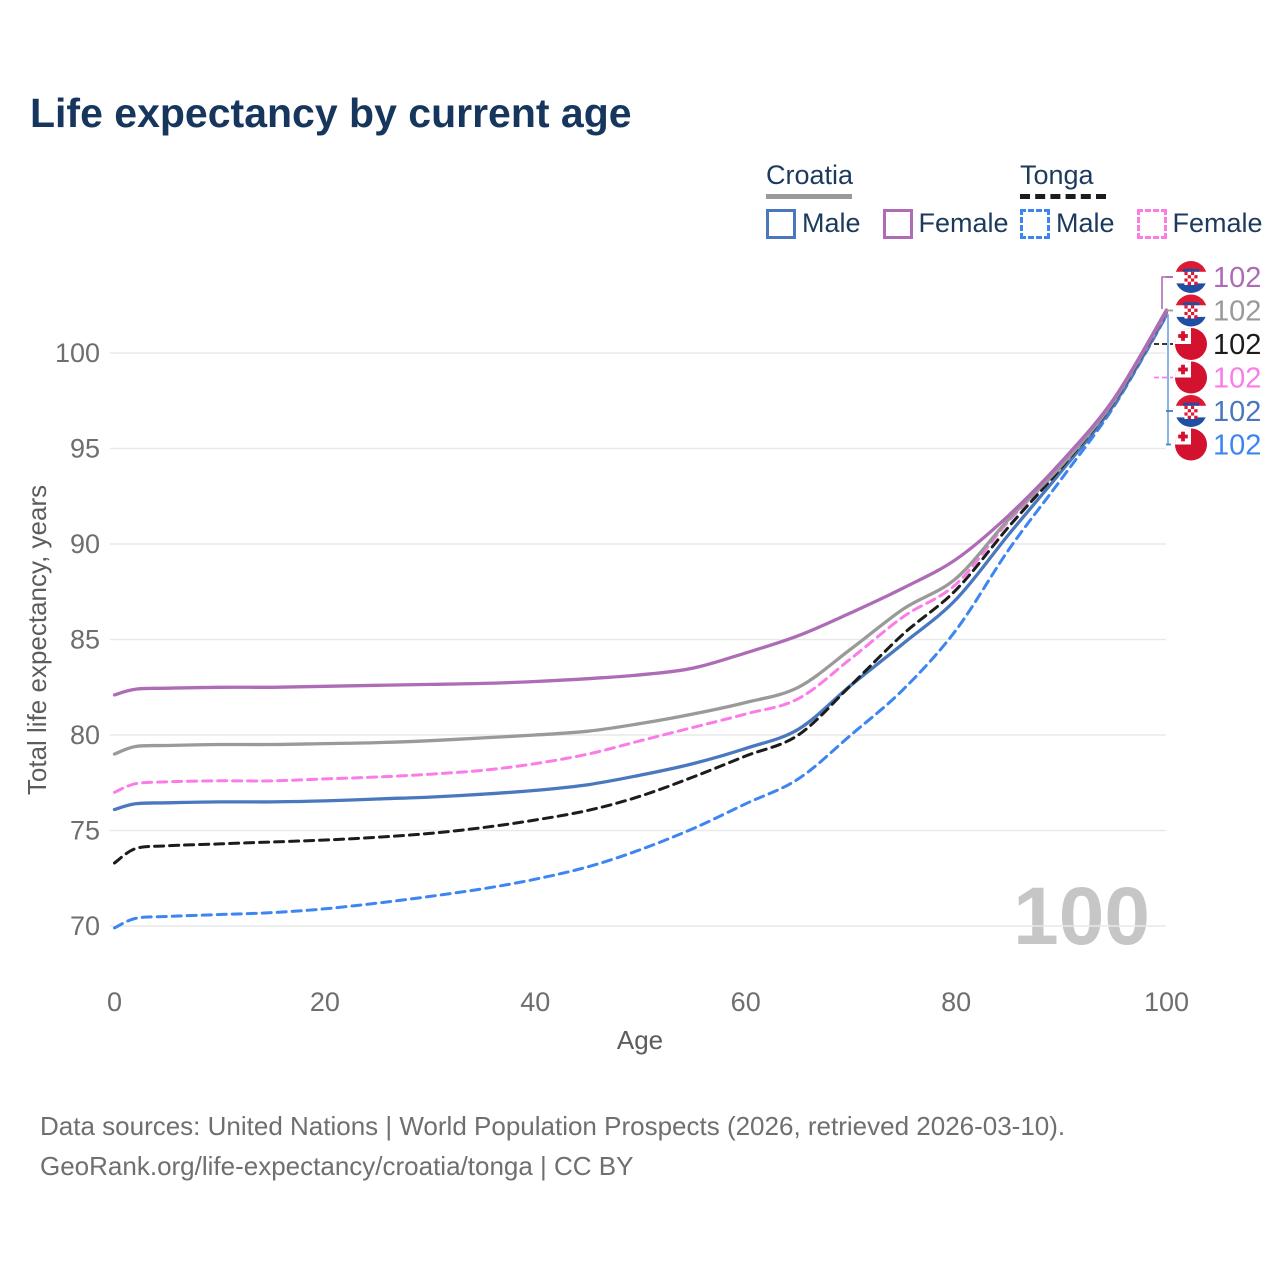 The image size is (1280, 1280). I want to click on page-title: Life expectancy by current age, so click(331, 113).